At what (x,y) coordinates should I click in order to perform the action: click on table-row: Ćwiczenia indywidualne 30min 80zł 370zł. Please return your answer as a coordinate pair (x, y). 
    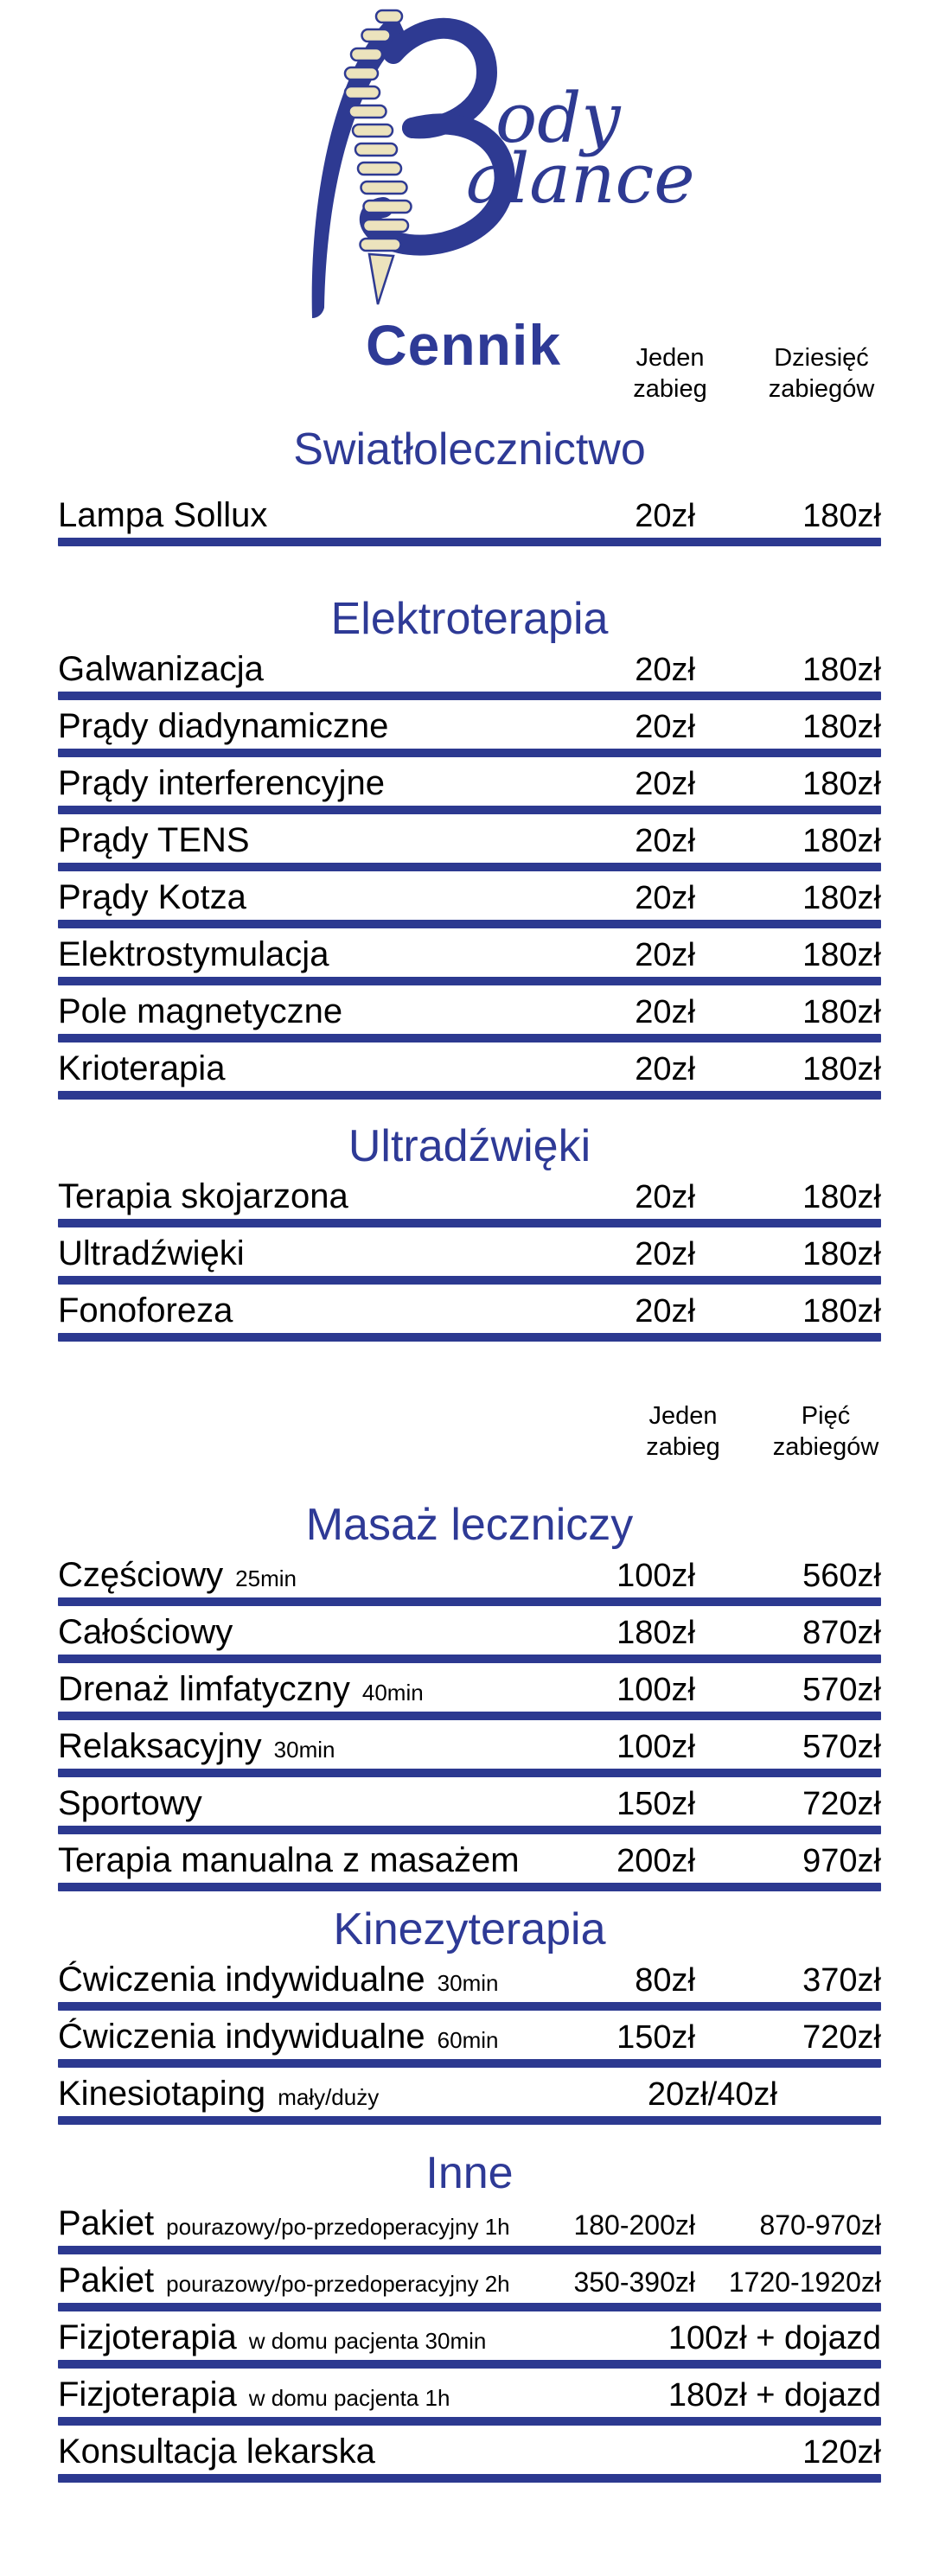
    Looking at the image, I should click on (469, 1978).